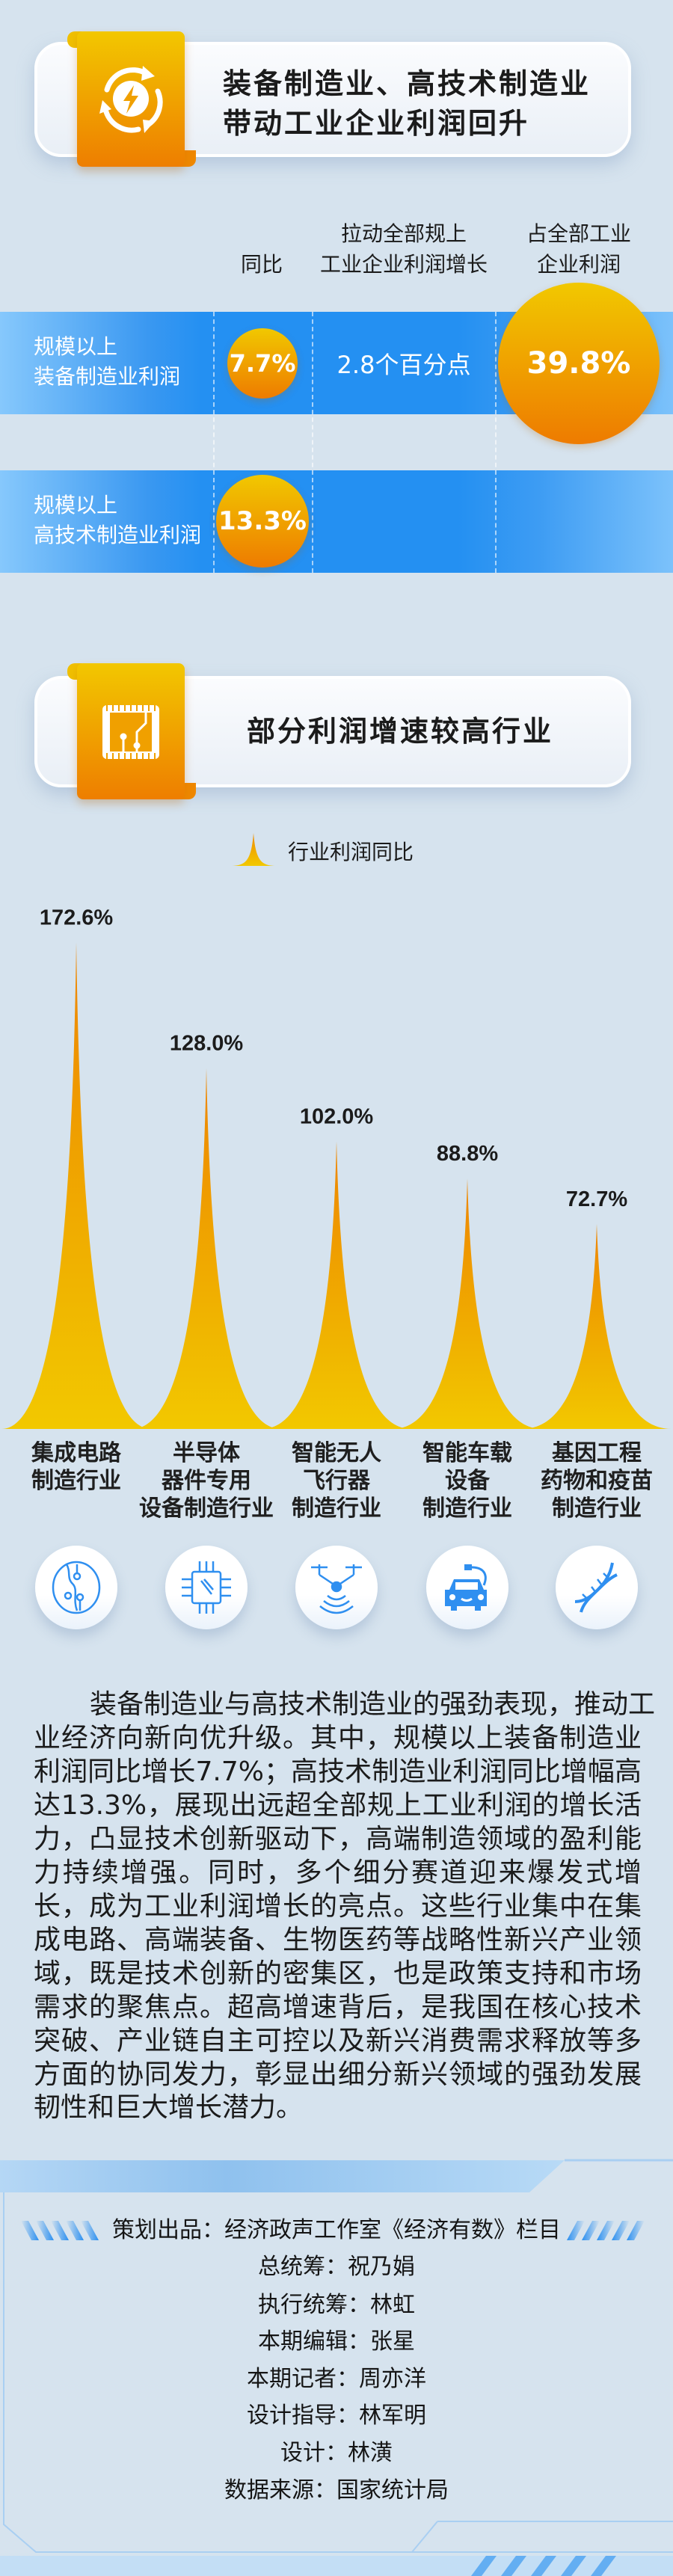 This screenshot has height=2576, width=673. I want to click on category-label: 智能车载 设备 制造行业, so click(467, 1480).